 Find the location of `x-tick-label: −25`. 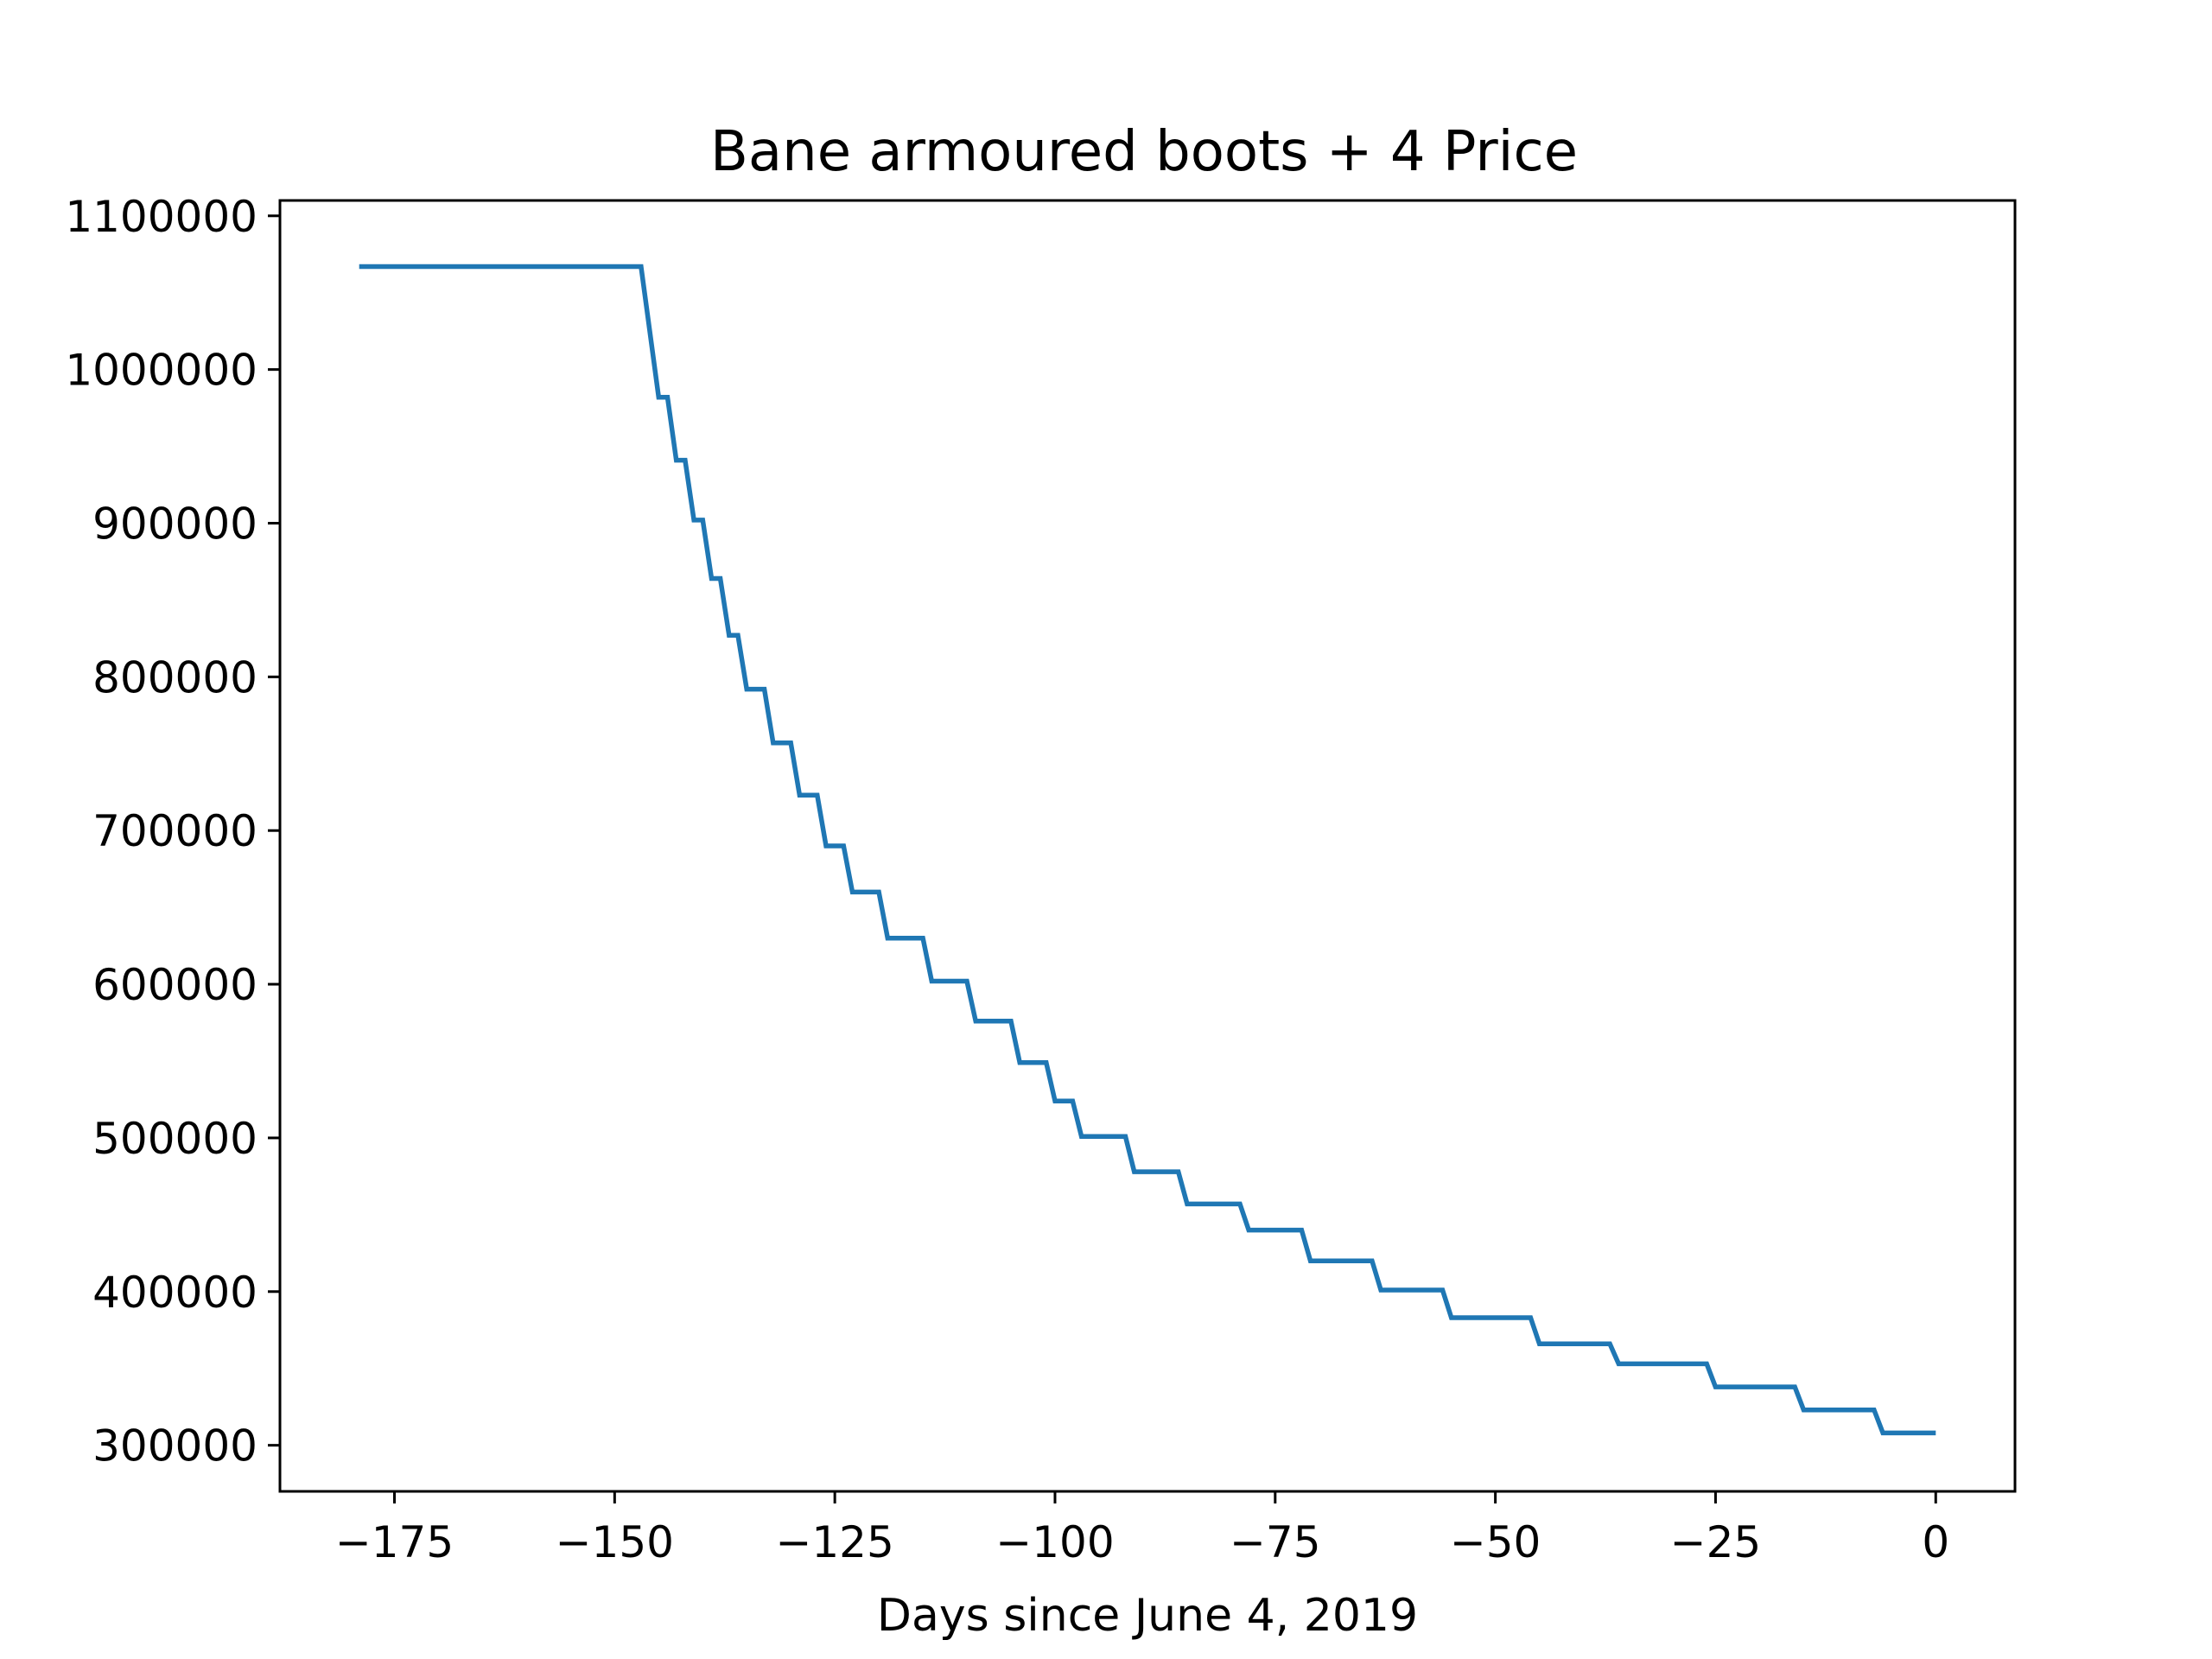

x-tick-label: −25 is located at coordinates (1716, 1542).